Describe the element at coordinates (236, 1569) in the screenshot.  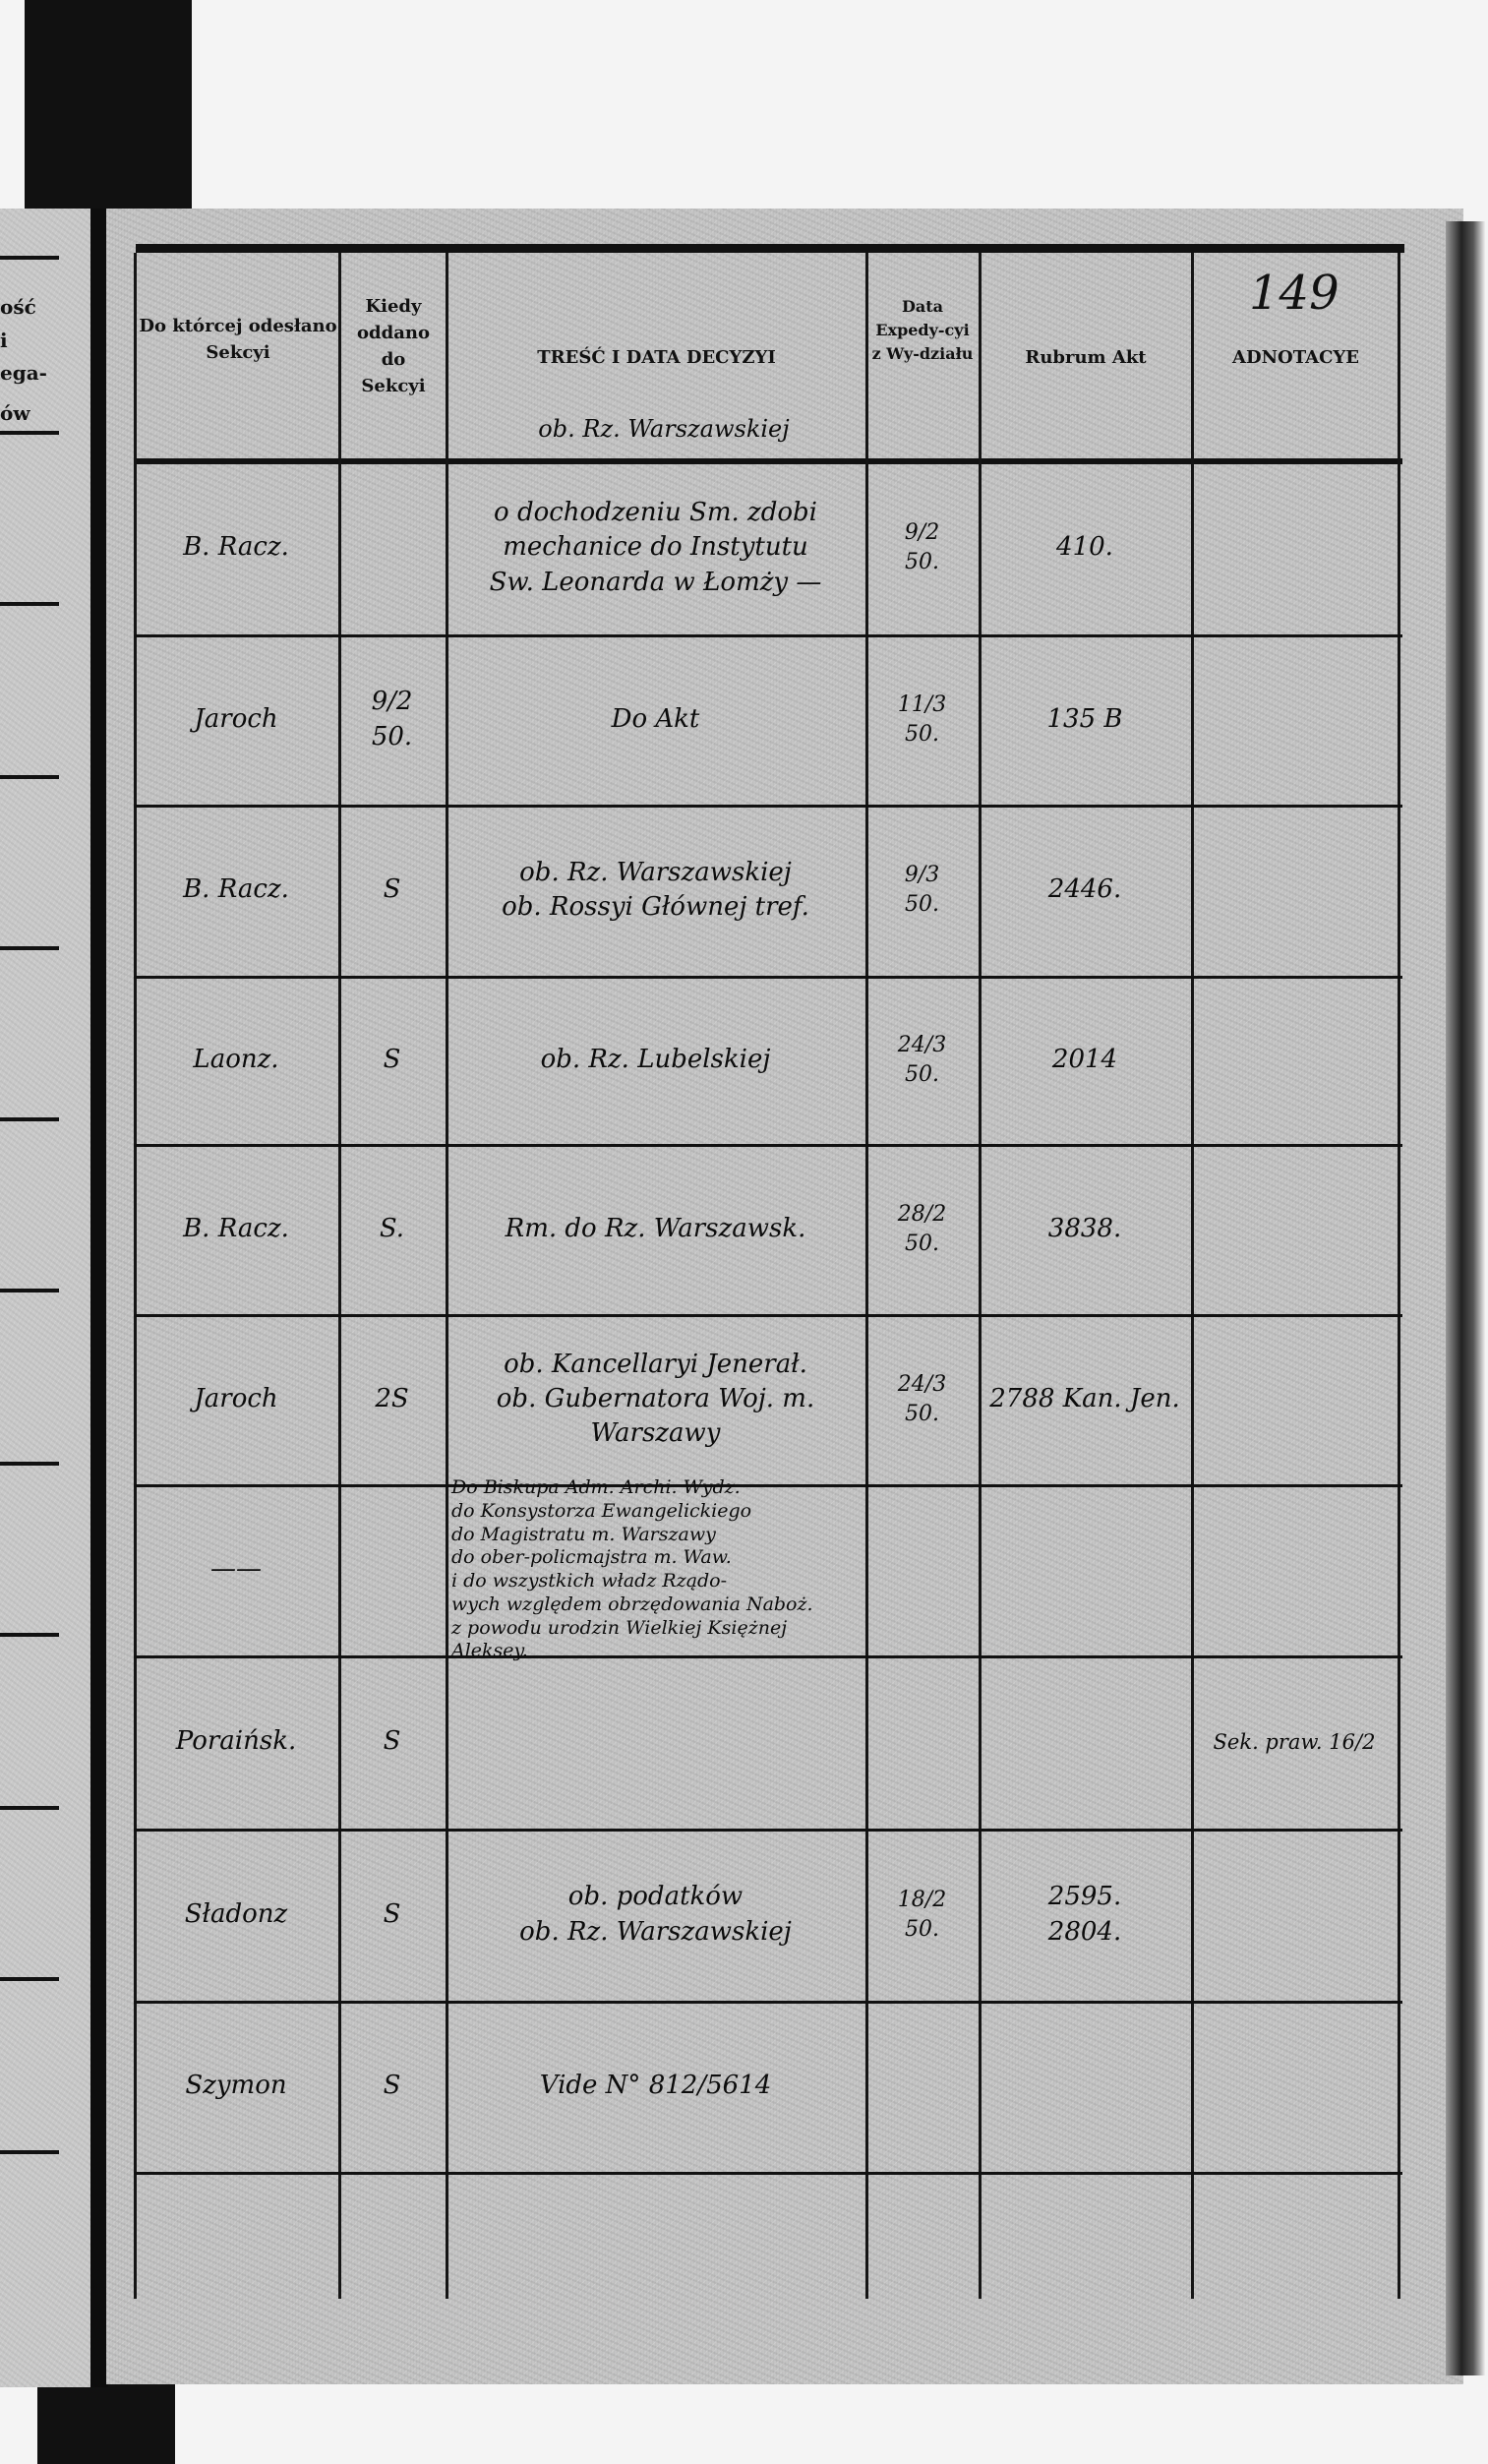
I see `handwritten-section: ——` at that location.